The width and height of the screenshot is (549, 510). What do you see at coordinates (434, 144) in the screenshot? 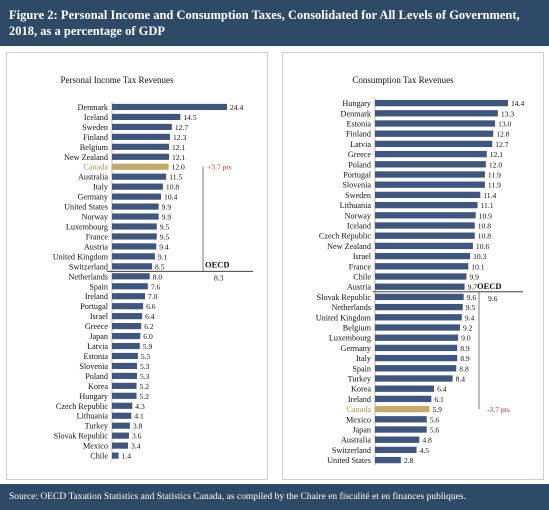
I see `bar-latvia` at bounding box center [434, 144].